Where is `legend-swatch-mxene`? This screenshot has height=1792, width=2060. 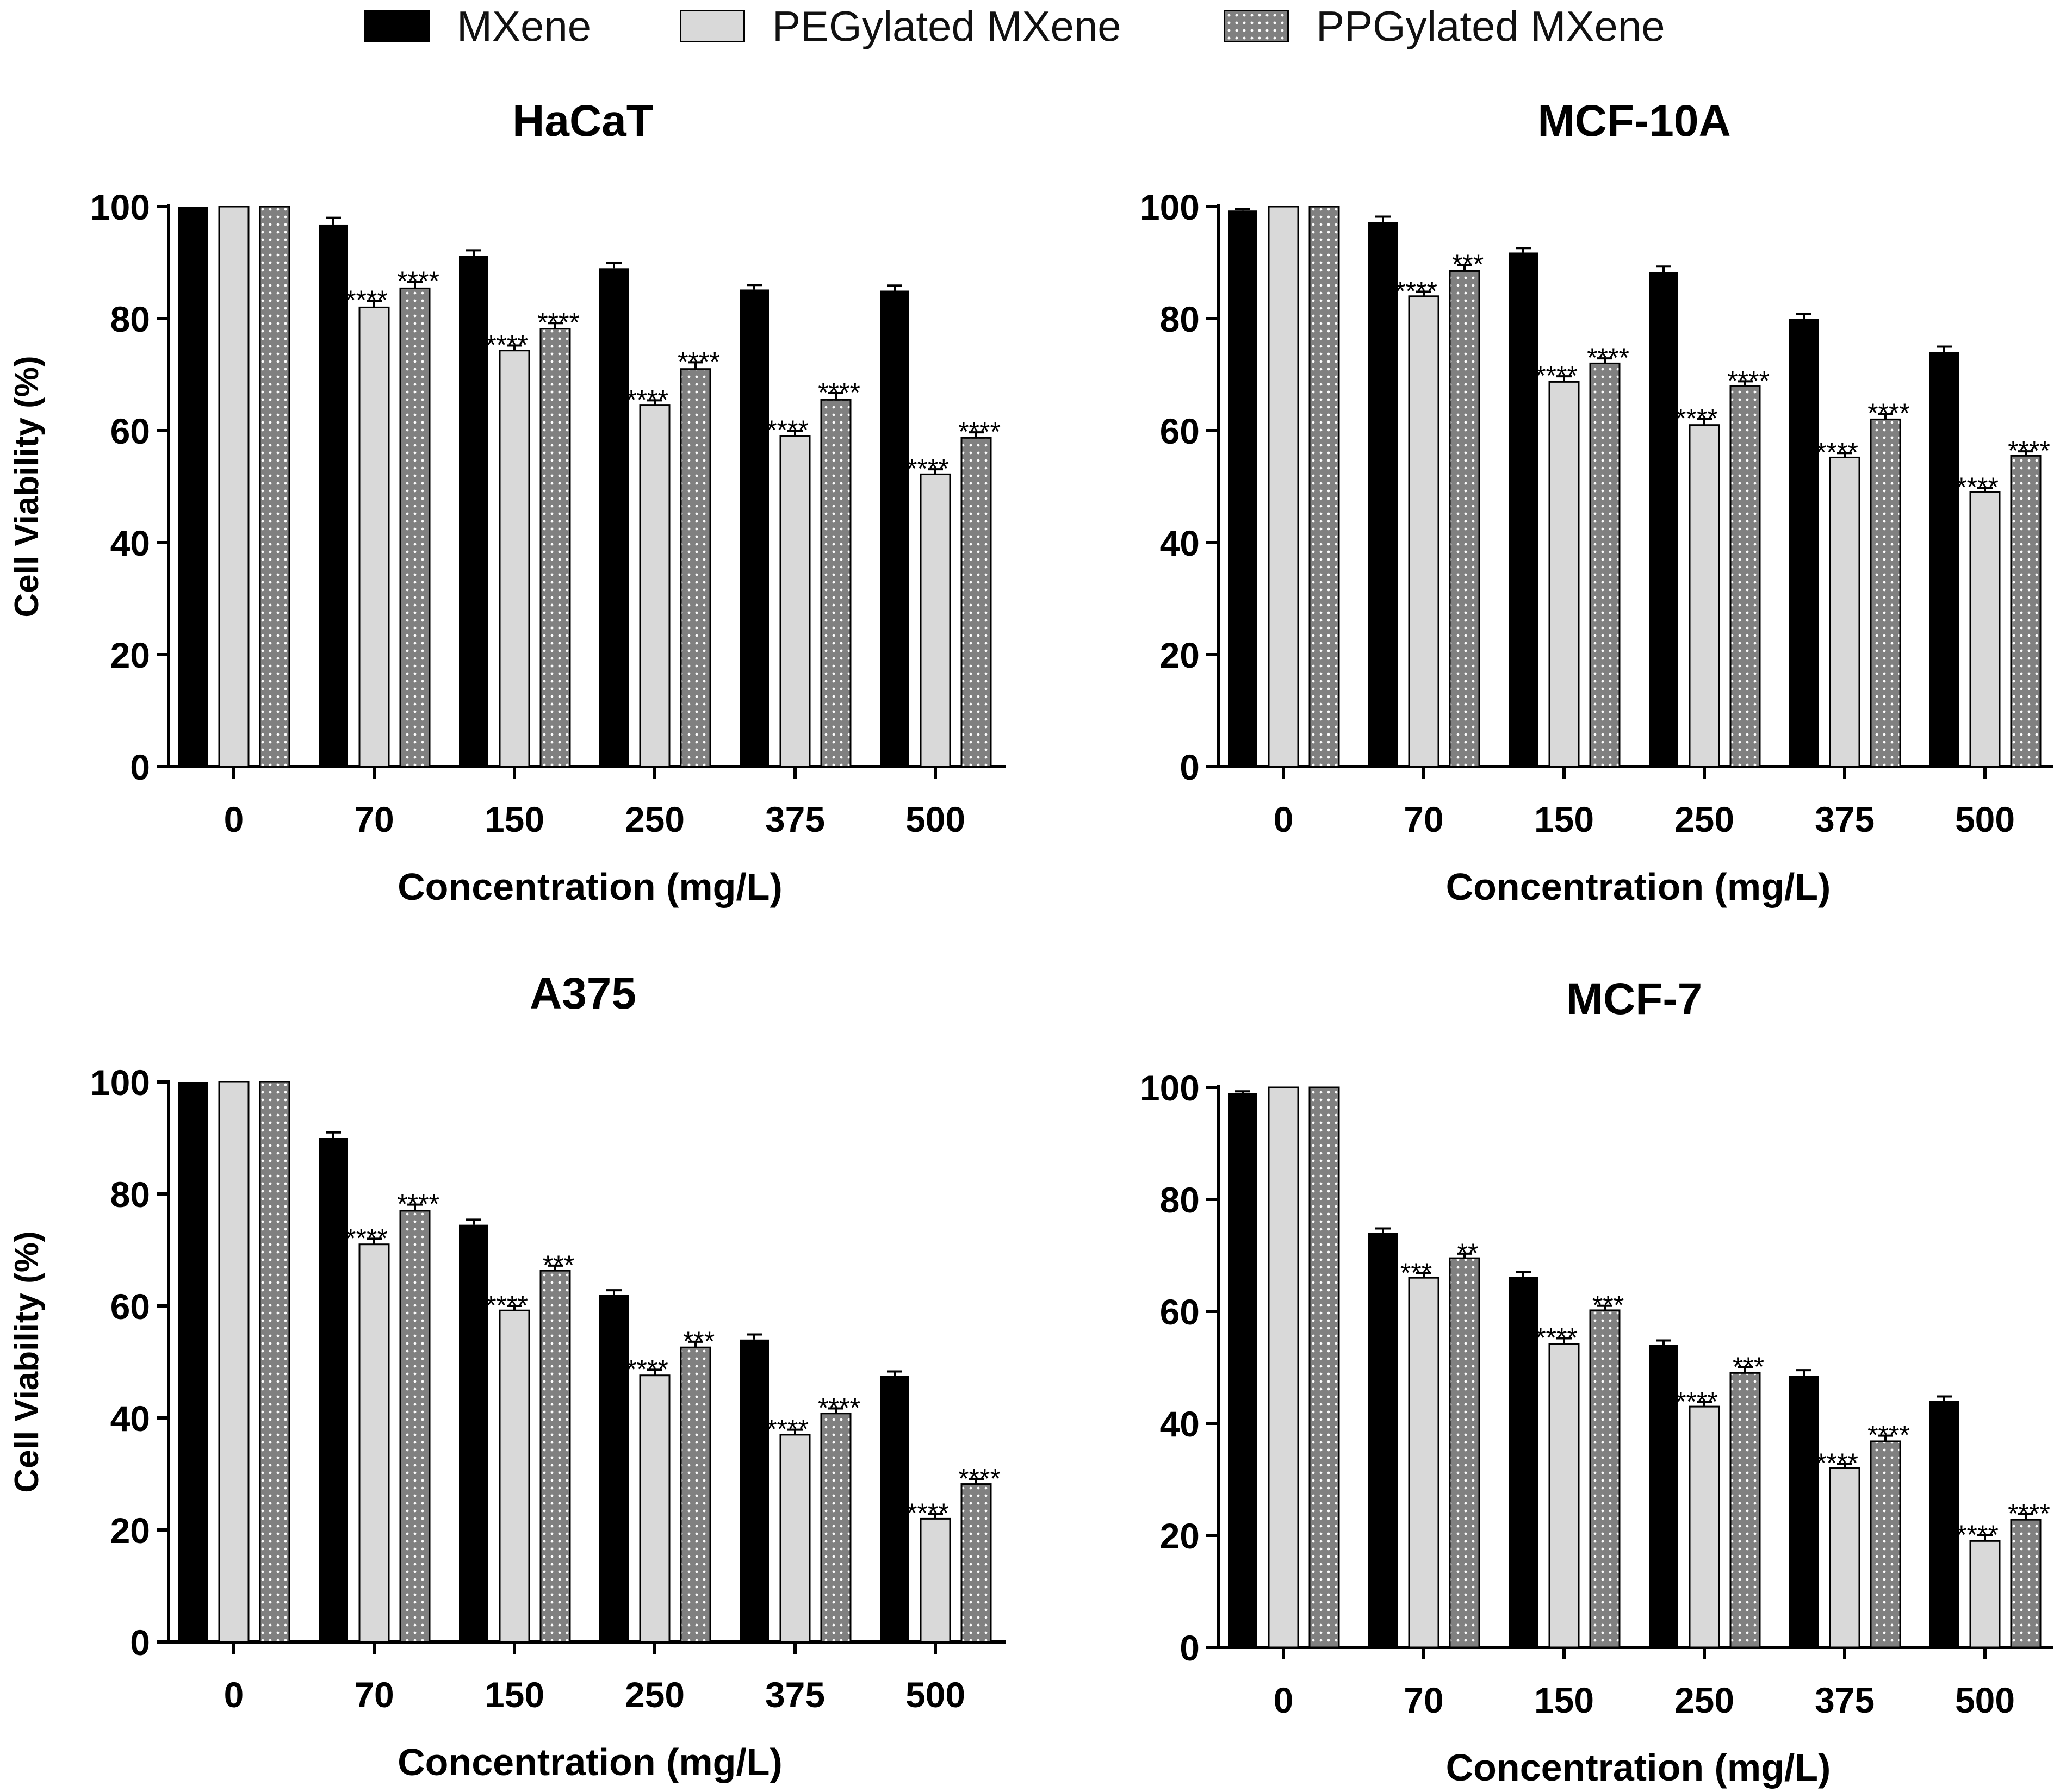 legend-swatch-mxene is located at coordinates (397, 26).